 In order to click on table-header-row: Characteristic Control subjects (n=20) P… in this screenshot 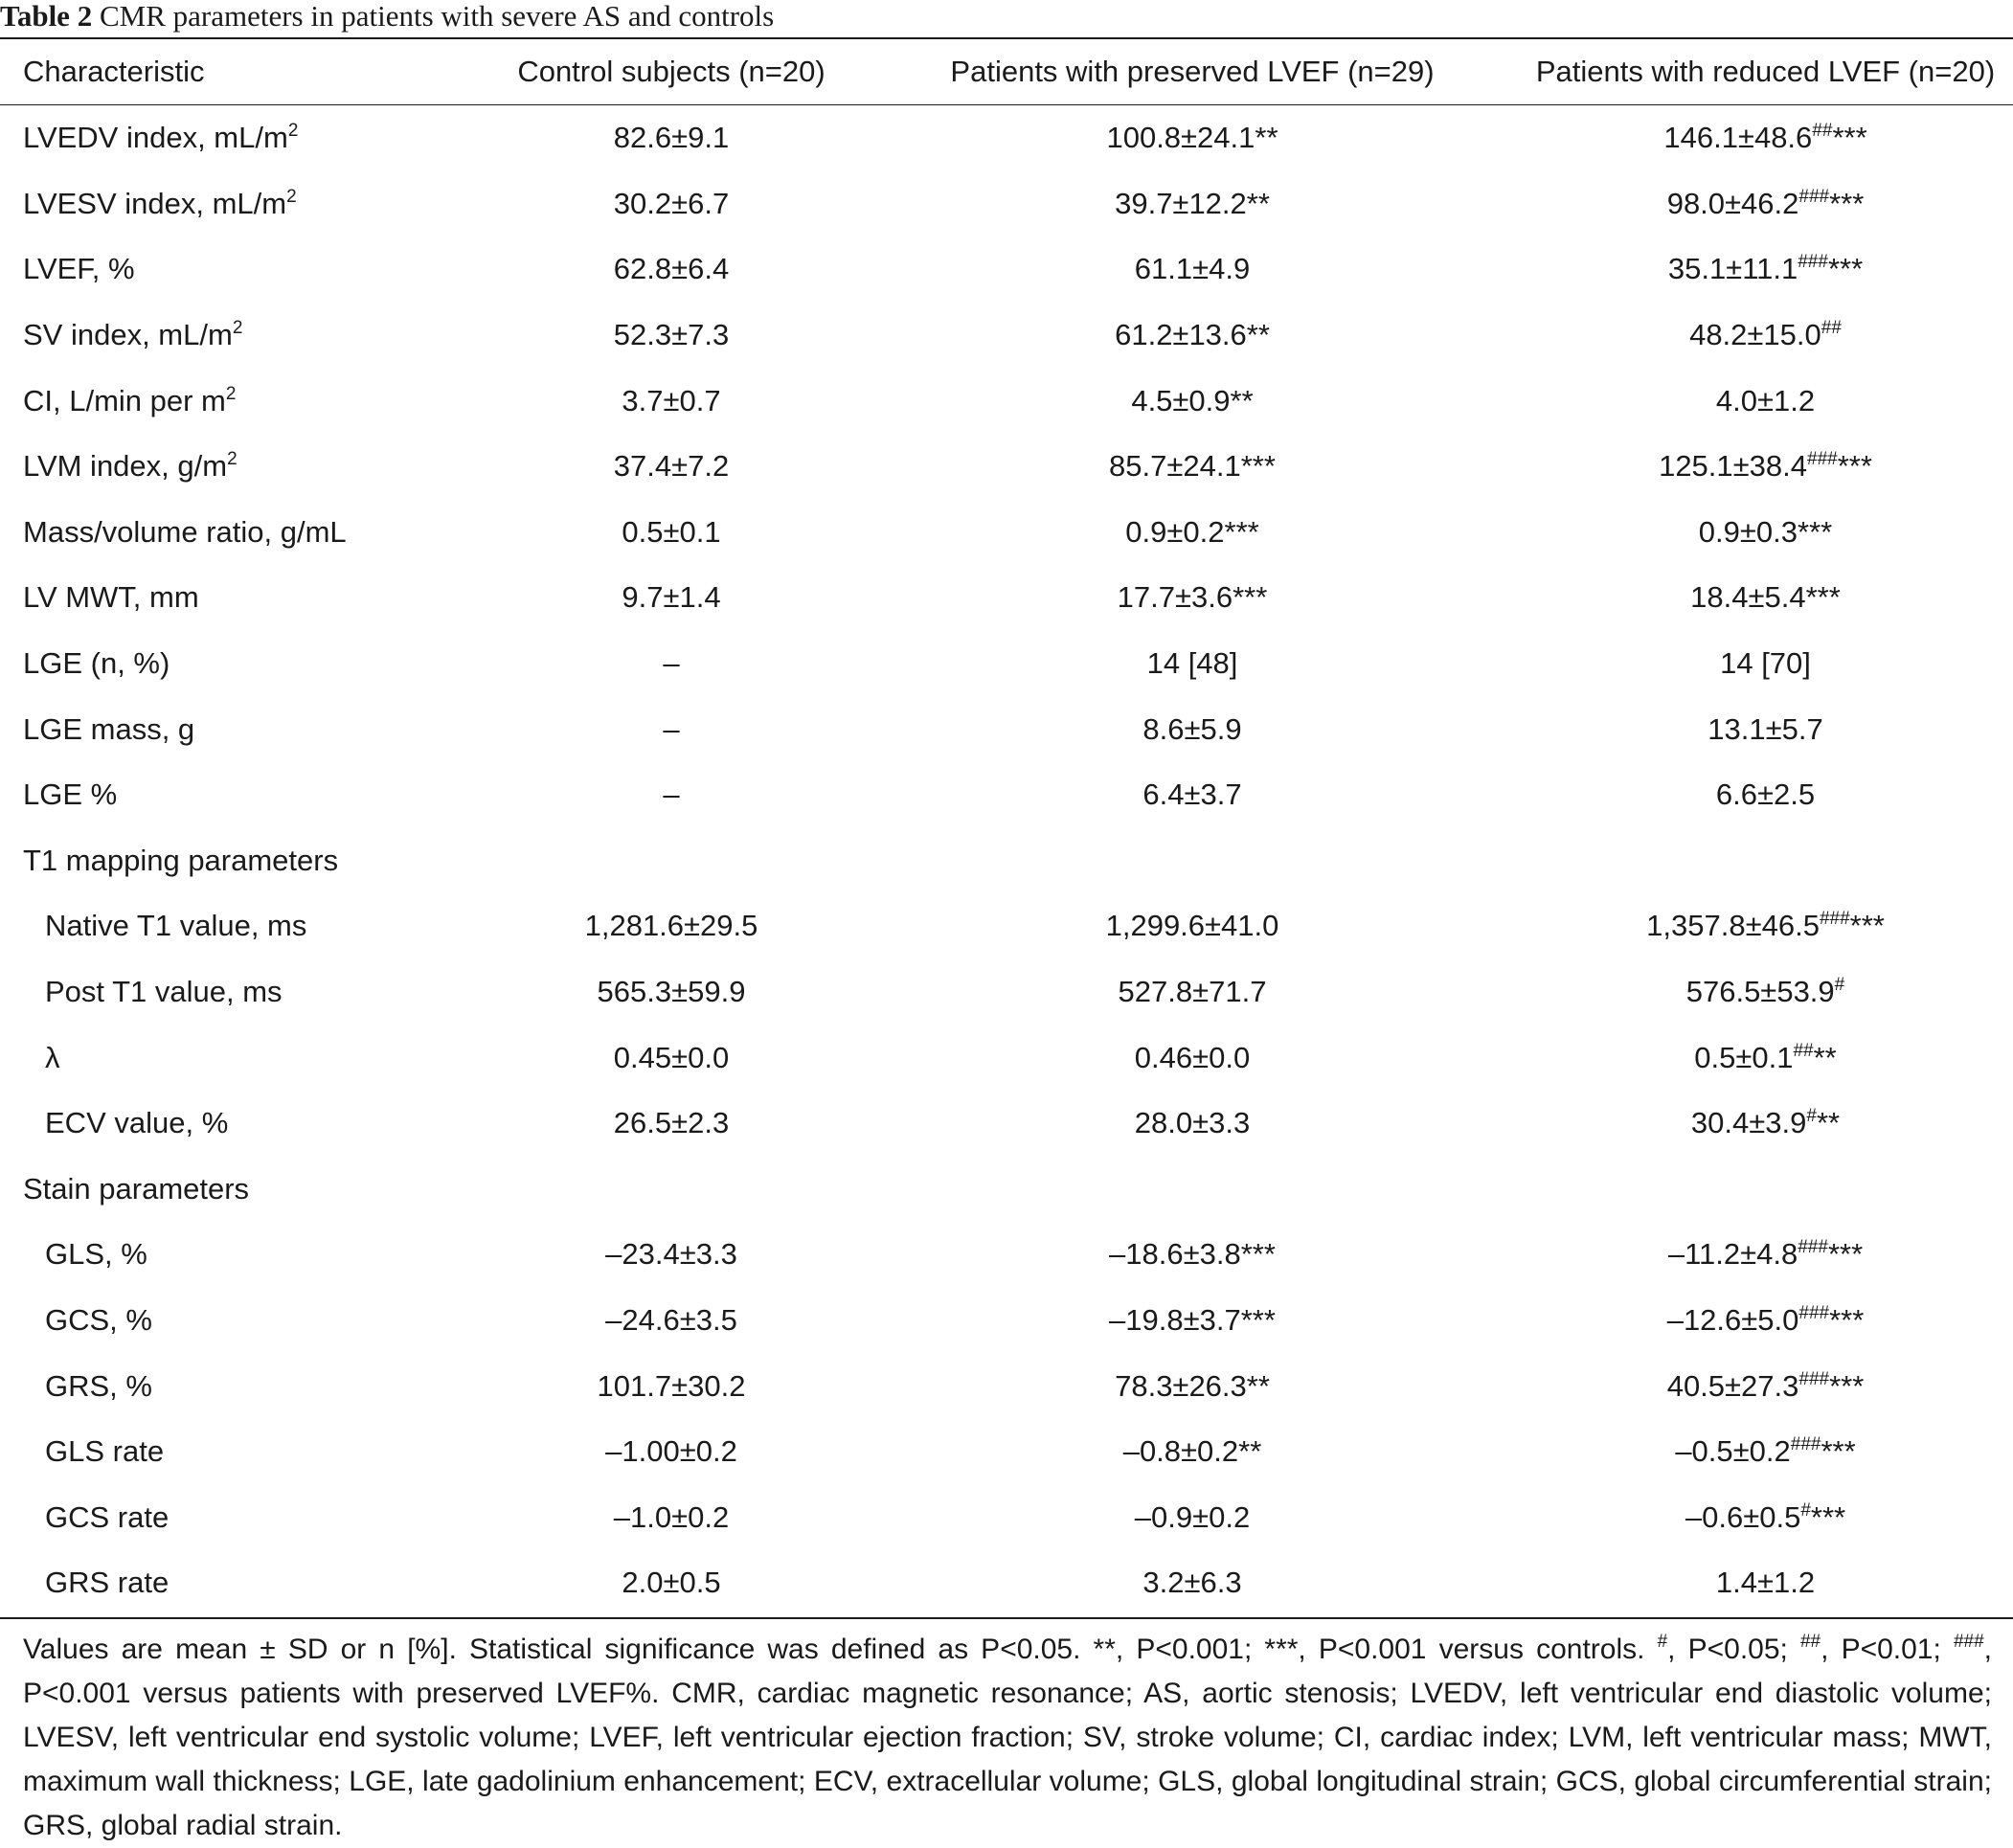, I will do `click(1006, 72)`.